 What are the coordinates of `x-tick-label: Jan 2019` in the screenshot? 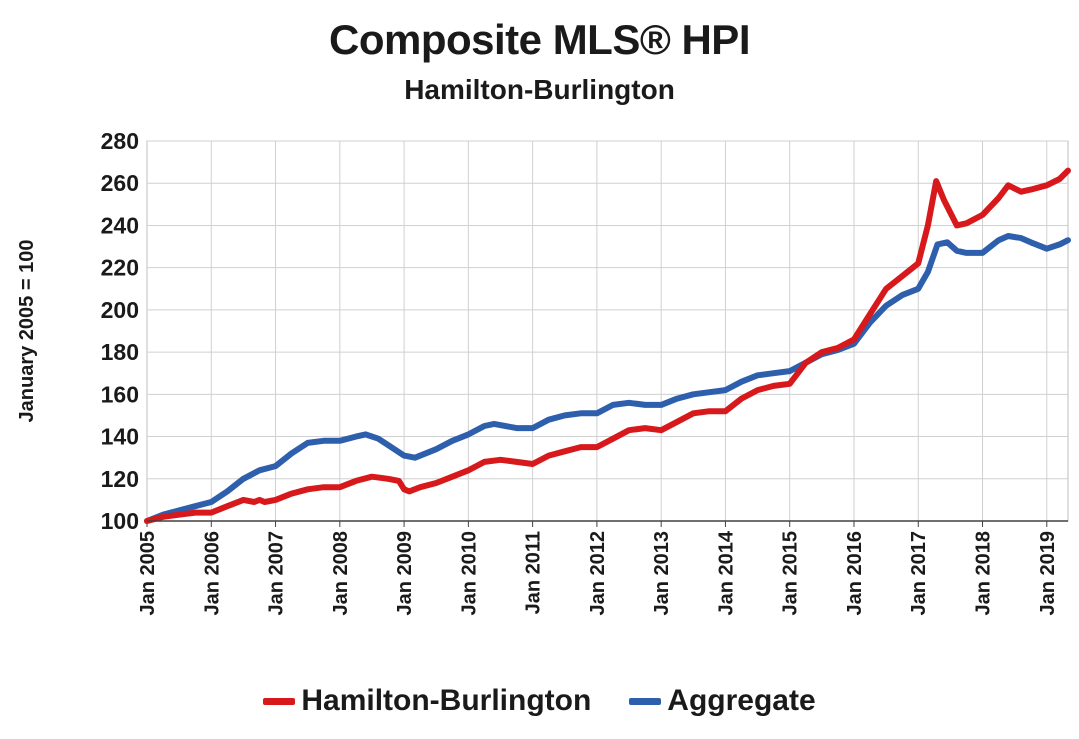 It's located at (1048, 573).